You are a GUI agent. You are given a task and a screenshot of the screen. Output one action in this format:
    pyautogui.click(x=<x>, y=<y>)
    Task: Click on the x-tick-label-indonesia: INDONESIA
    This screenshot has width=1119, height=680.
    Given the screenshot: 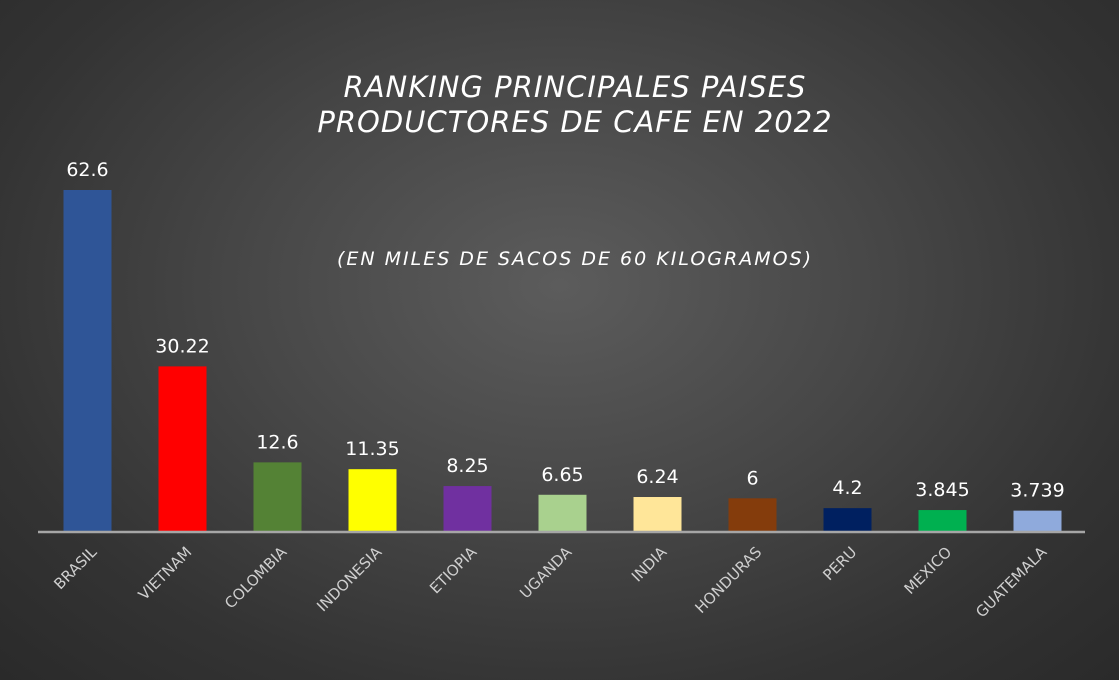 What is the action you would take?
    pyautogui.click(x=349, y=579)
    